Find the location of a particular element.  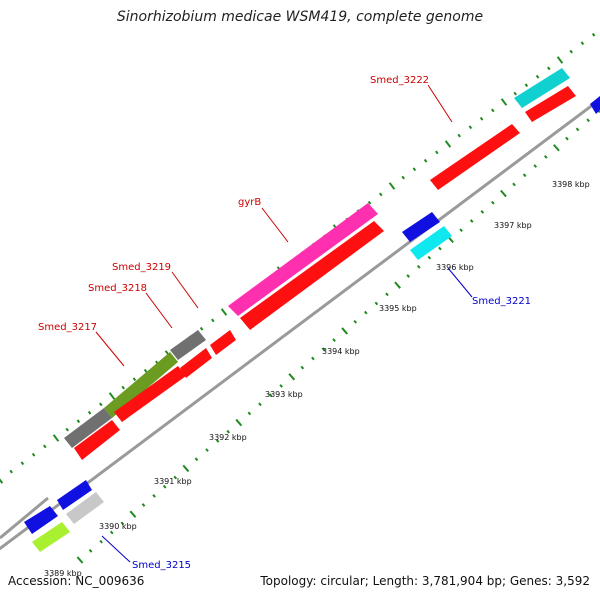

gene-red-left is located at coordinates (97, 440).